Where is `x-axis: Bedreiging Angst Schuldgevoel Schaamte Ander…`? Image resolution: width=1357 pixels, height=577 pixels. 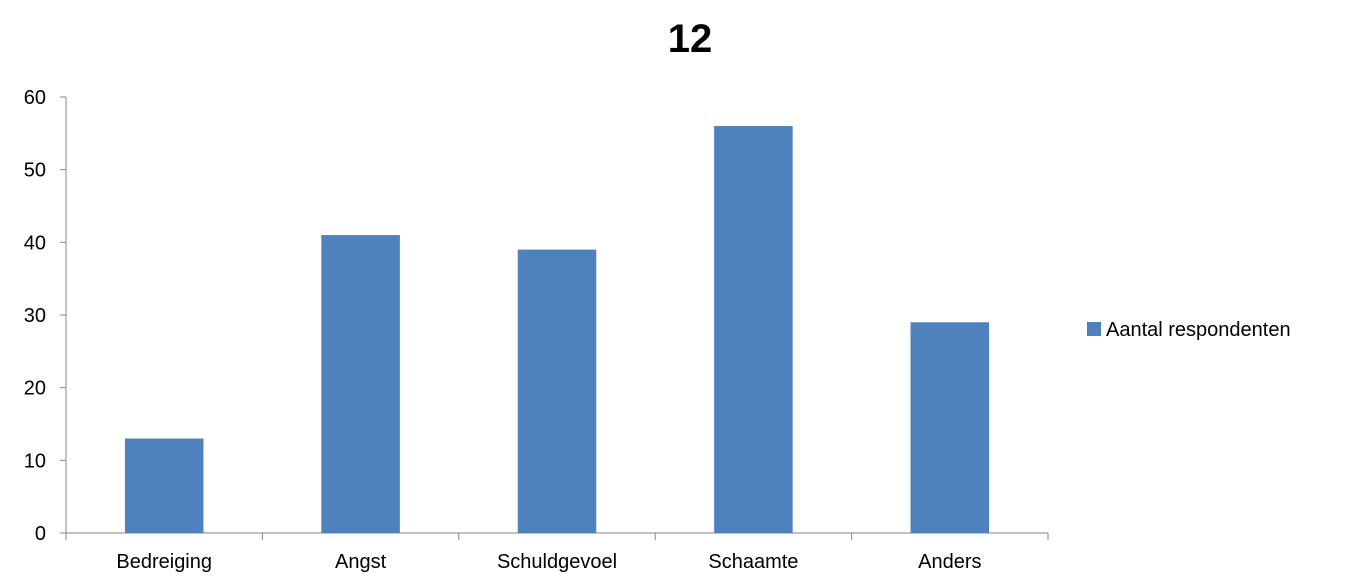
x-axis: Bedreiging Angst Schuldgevoel Schaamte Ander… is located at coordinates (557, 552).